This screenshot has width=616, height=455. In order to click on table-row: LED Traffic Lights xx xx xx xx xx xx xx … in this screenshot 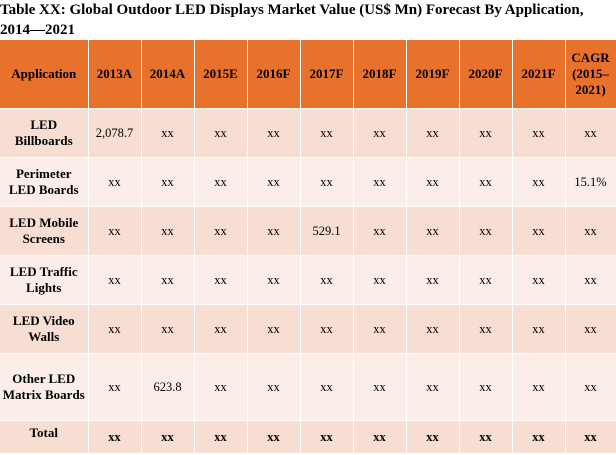, I will do `click(308, 280)`.